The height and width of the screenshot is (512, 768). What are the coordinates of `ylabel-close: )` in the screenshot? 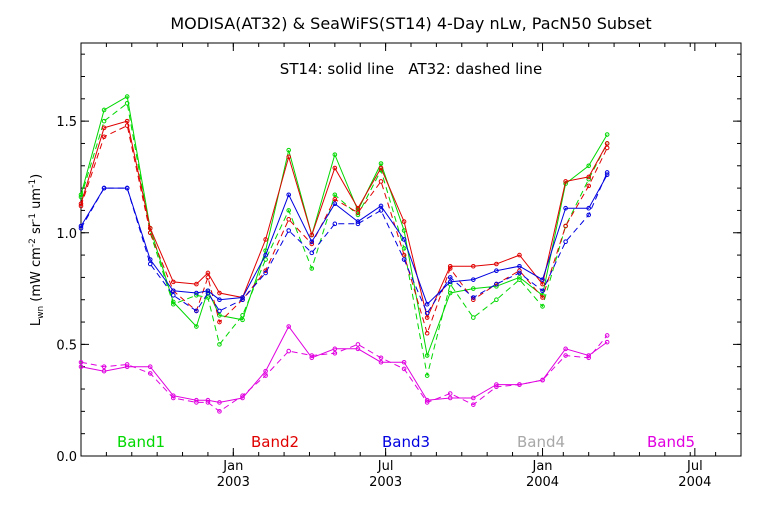 It's located at (36, 176).